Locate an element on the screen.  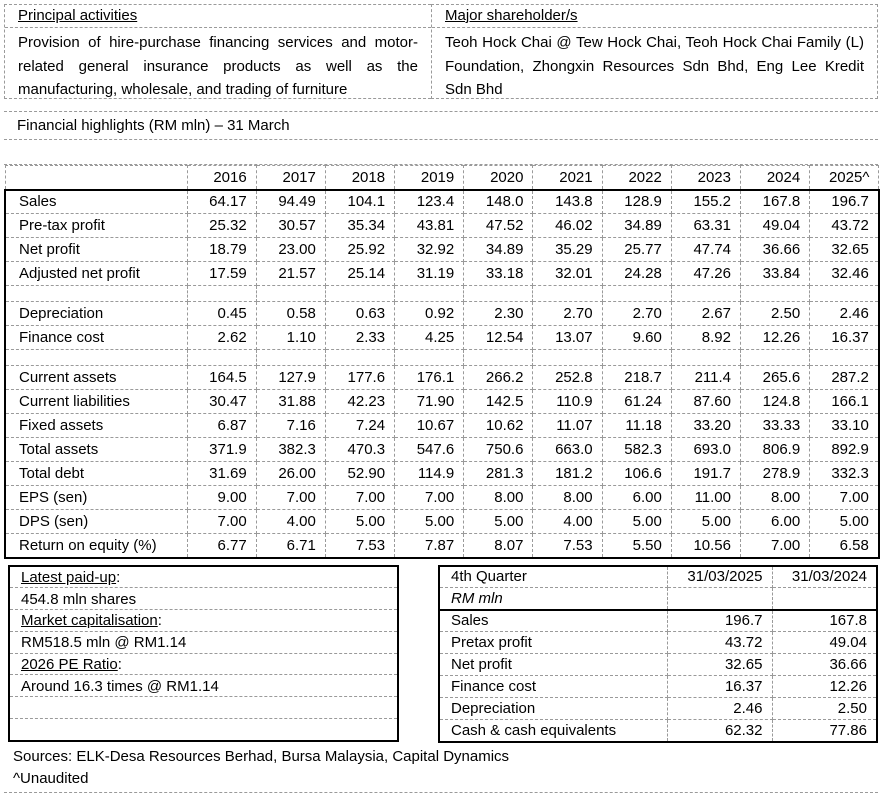
quarter-row-label: Depreciation is located at coordinates (553, 708).